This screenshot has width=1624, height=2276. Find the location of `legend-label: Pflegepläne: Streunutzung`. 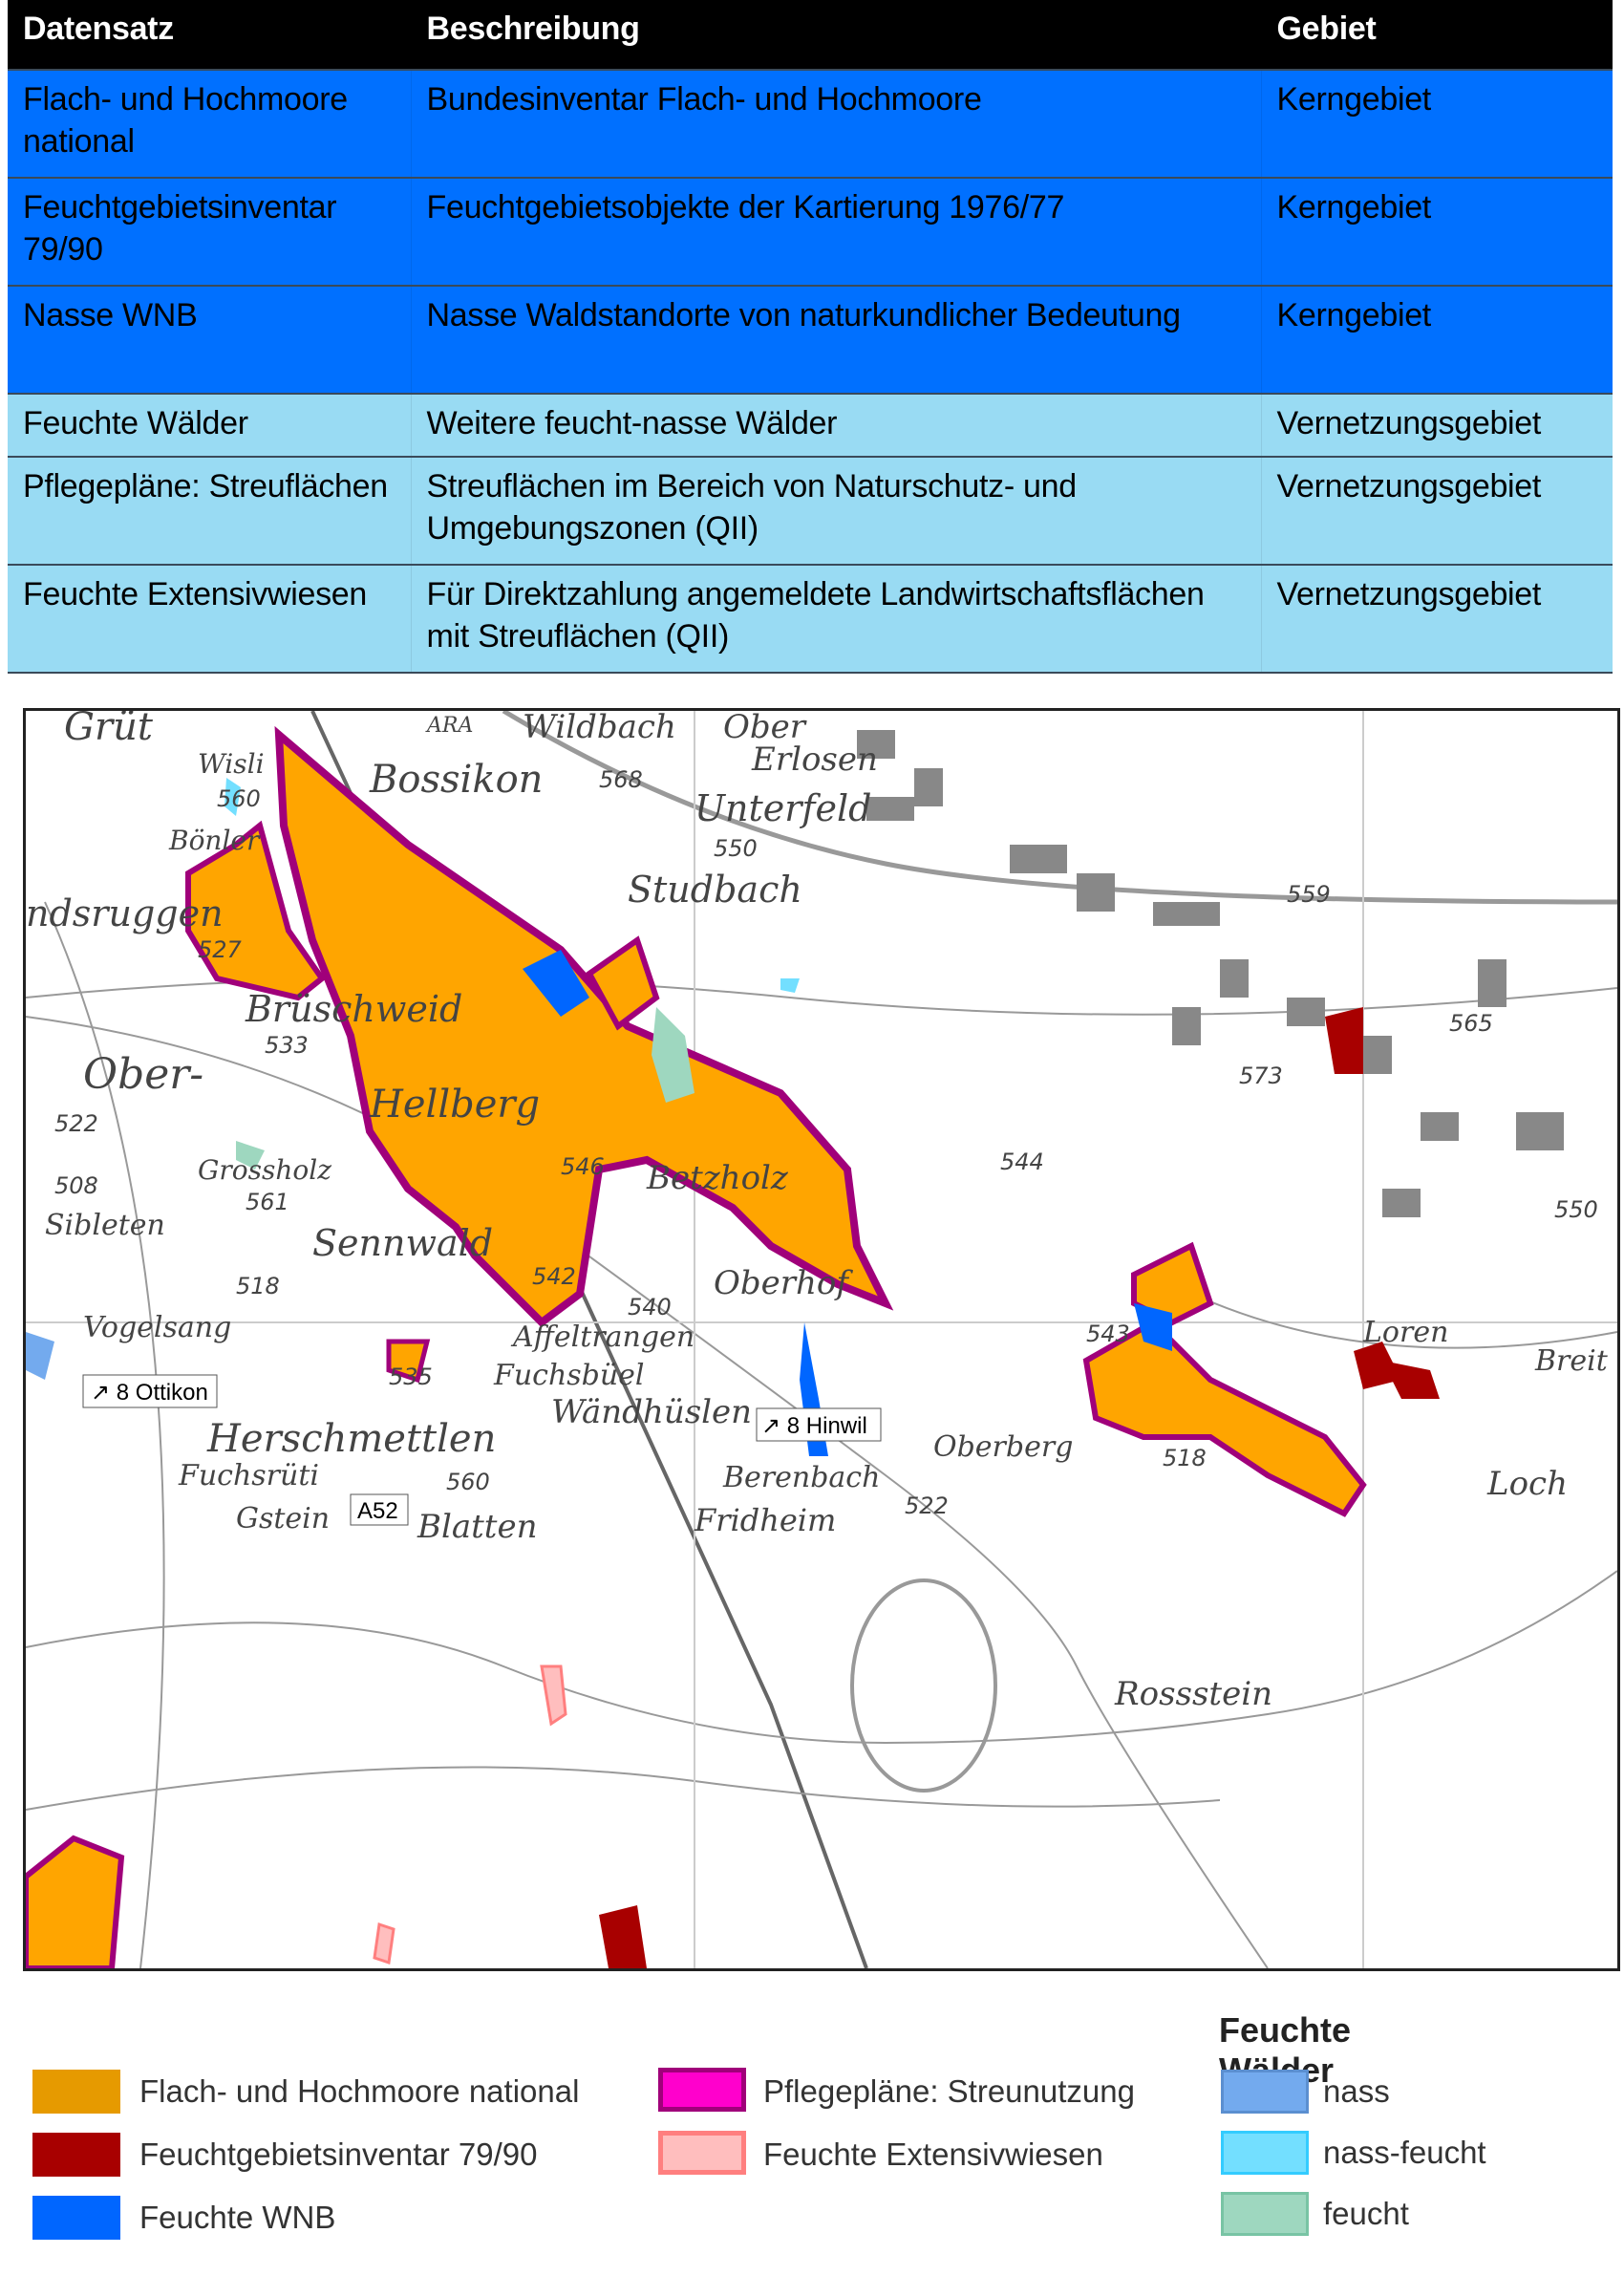

legend-label: Pflegepläne: Streunutzung is located at coordinates (949, 2091).